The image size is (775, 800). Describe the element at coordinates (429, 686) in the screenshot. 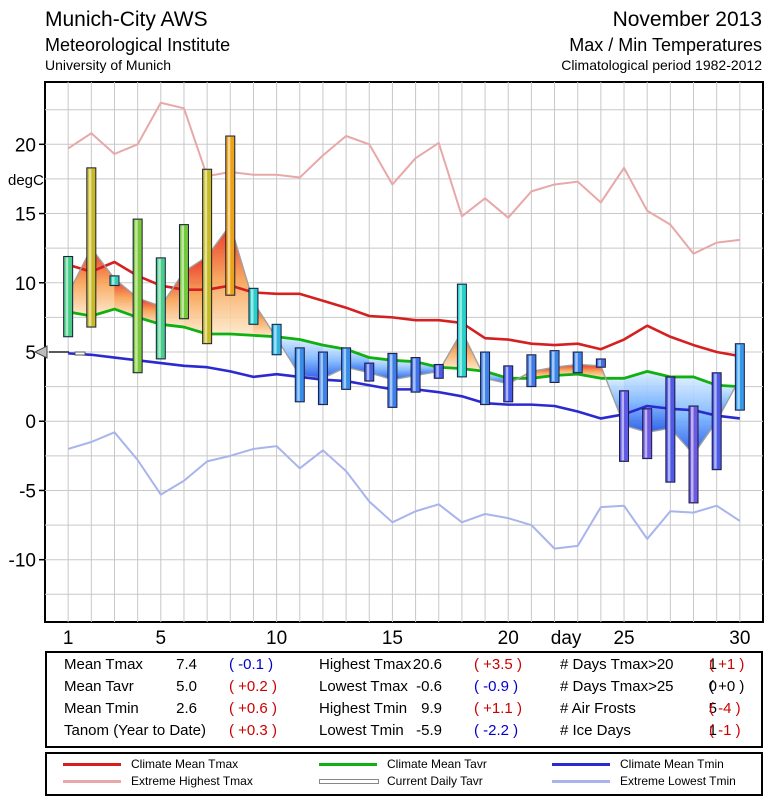

I see `stat-value: -0.6` at that location.